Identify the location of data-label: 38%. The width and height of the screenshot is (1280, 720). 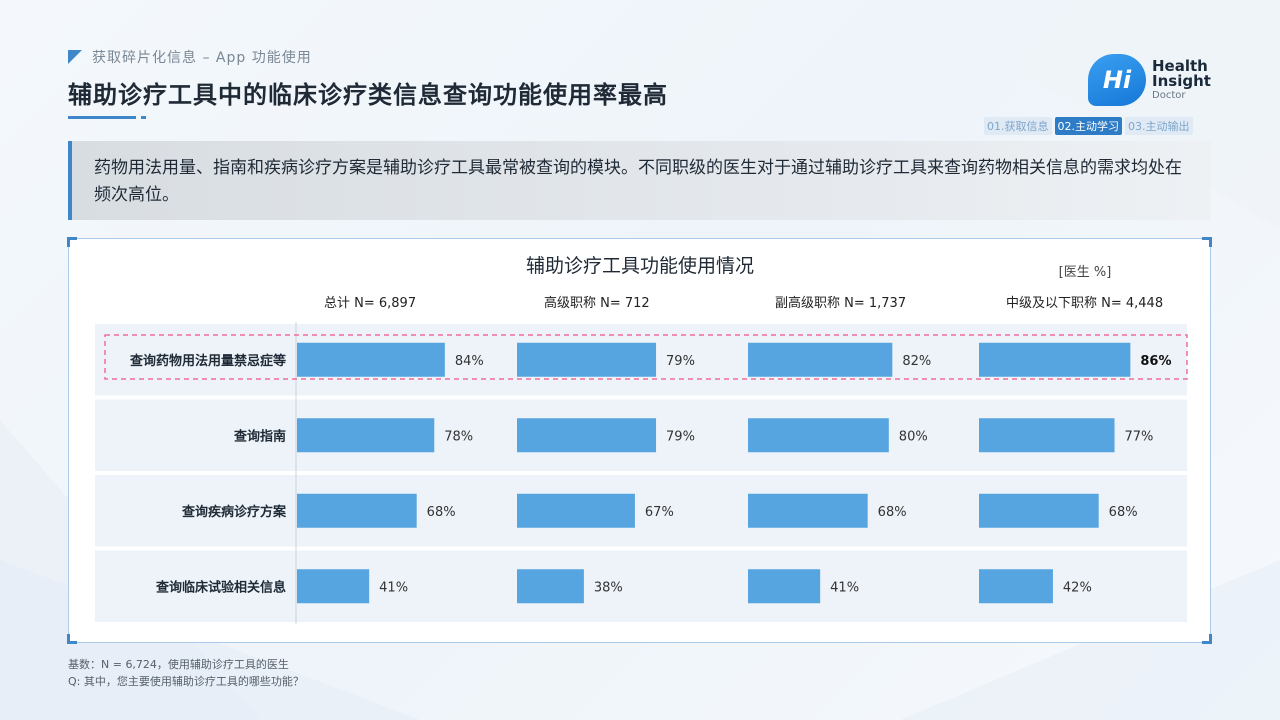
(608, 587).